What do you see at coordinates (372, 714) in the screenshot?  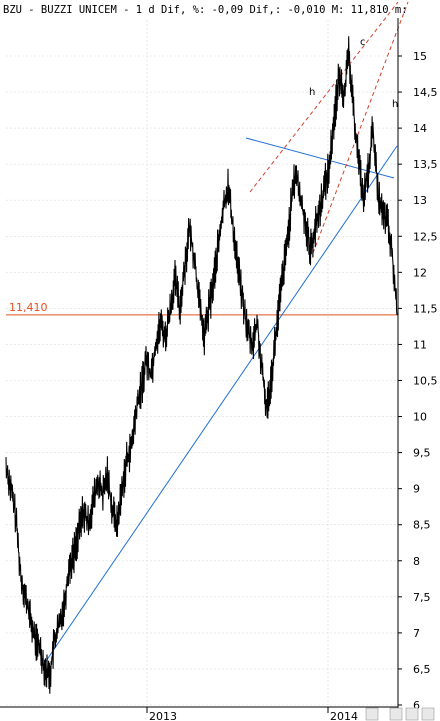 I see `minimize-icon` at bounding box center [372, 714].